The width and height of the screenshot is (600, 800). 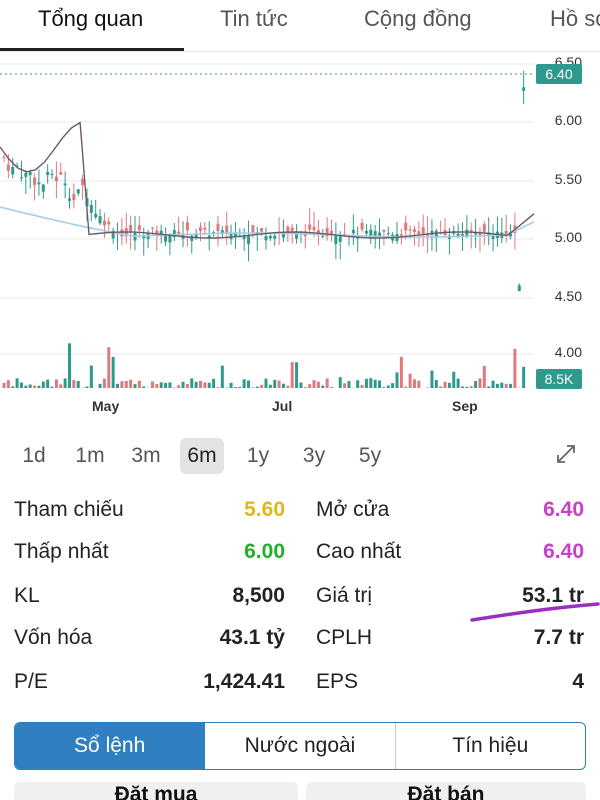 I want to click on ref-price-label: Tham chiếu, so click(x=69, y=509).